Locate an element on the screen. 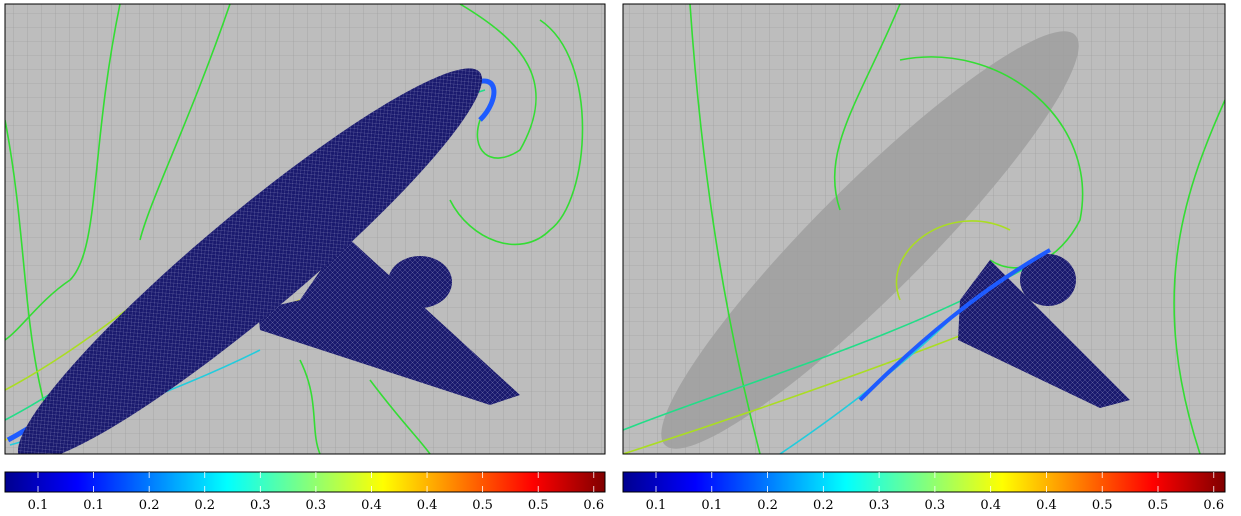 Image resolution: width=1241 pixels, height=516 pixels. wake is located at coordinates (954, 325).